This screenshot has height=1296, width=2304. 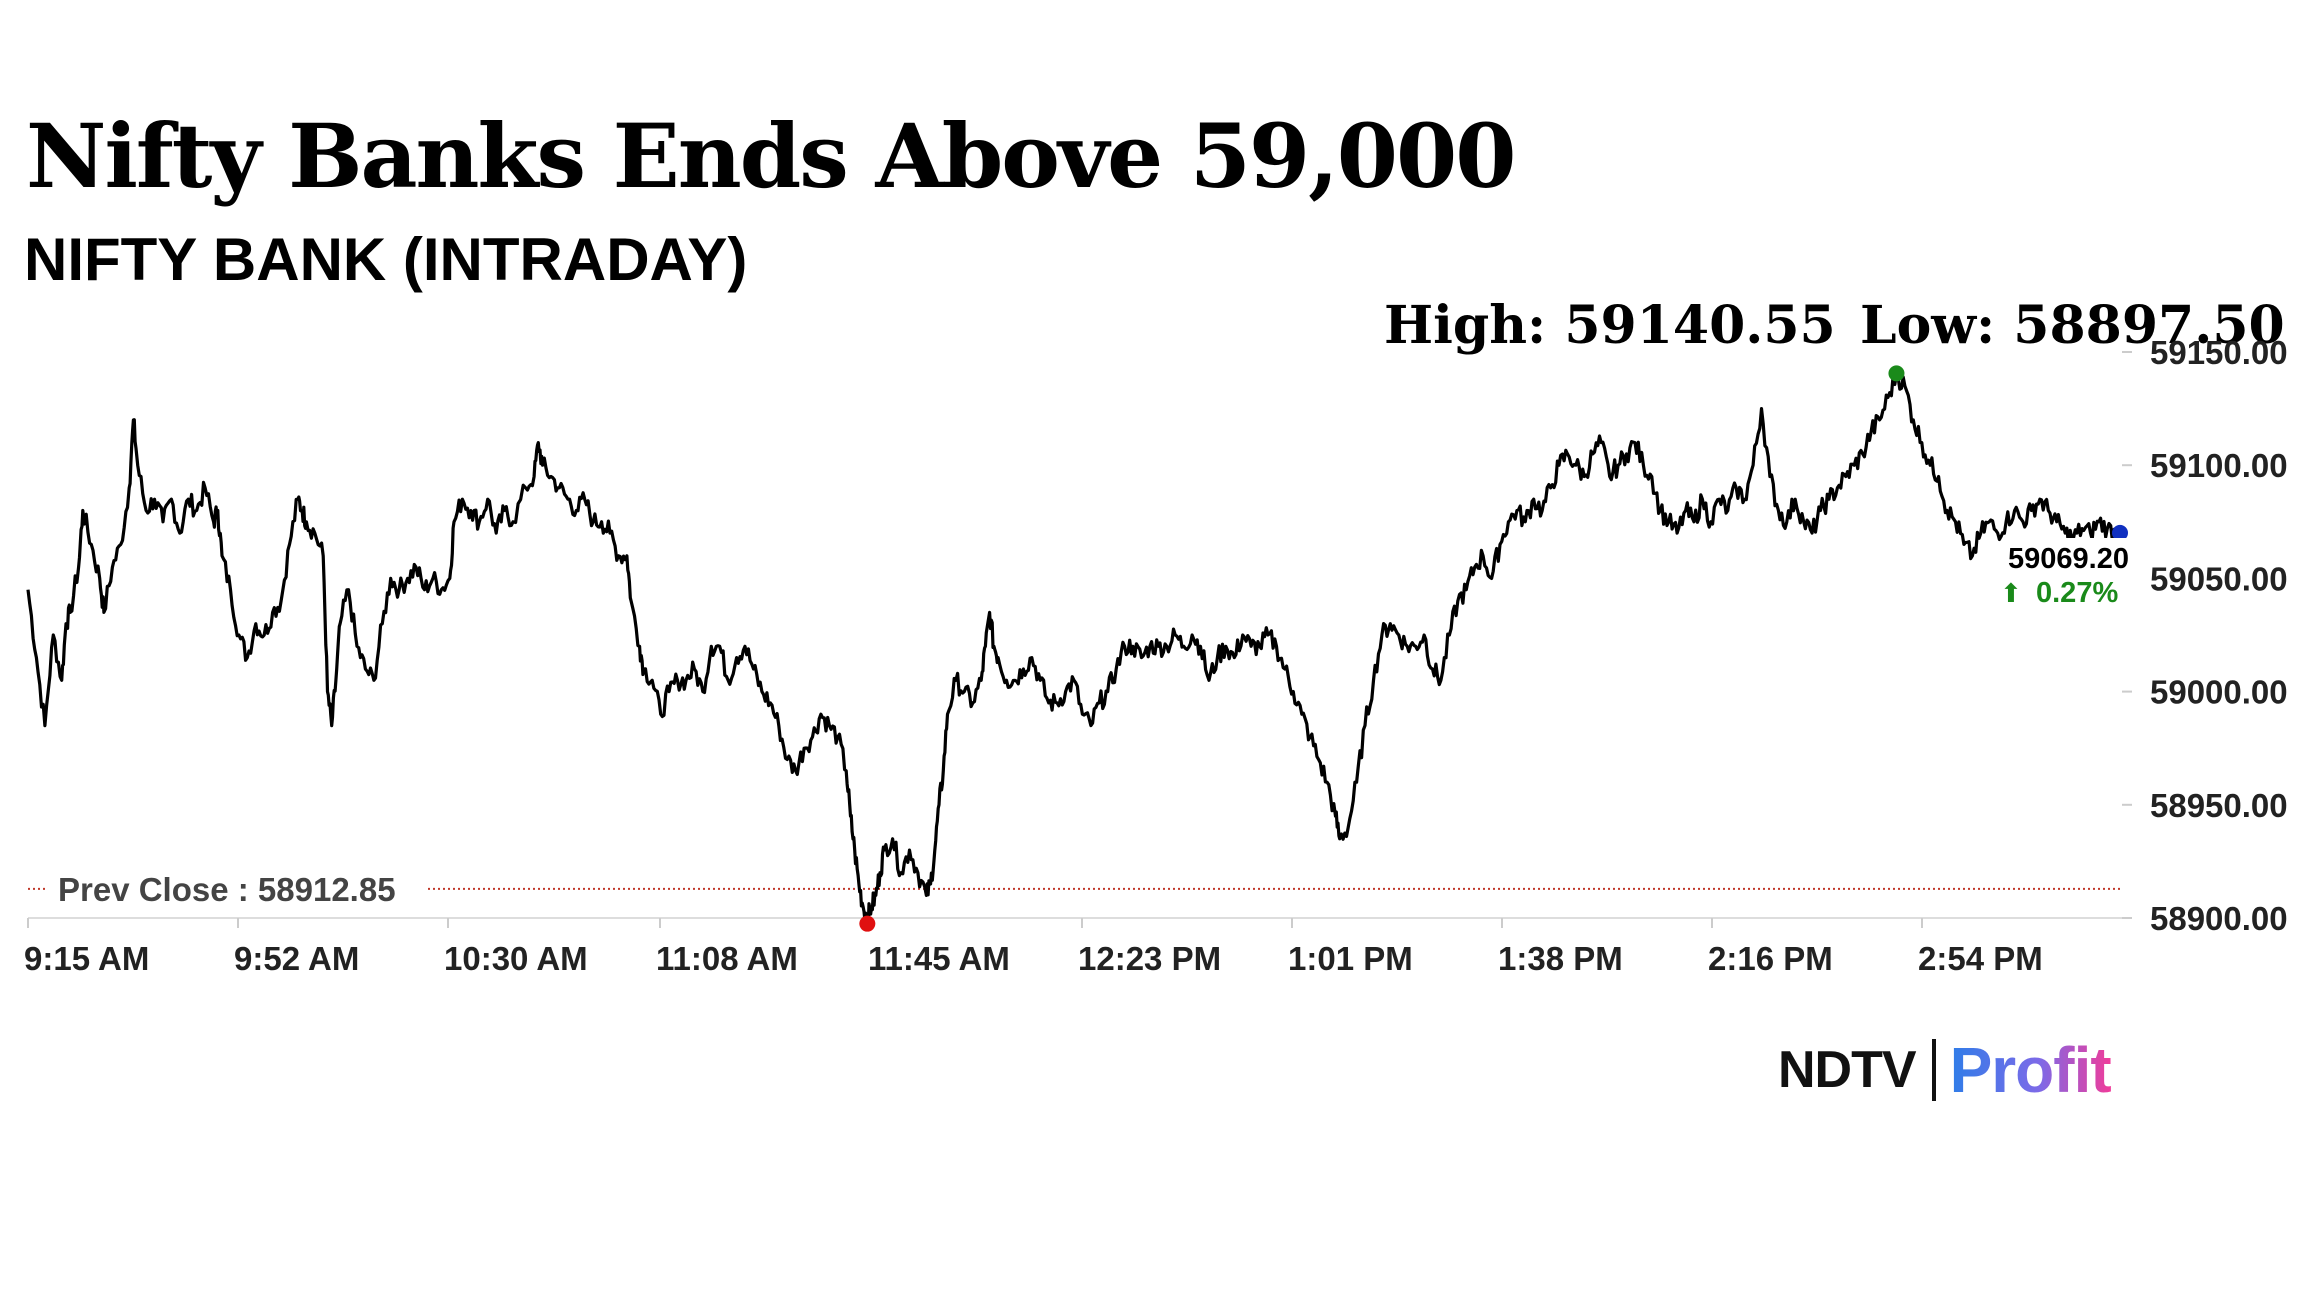 I want to click on high-marker, so click(x=1896, y=373).